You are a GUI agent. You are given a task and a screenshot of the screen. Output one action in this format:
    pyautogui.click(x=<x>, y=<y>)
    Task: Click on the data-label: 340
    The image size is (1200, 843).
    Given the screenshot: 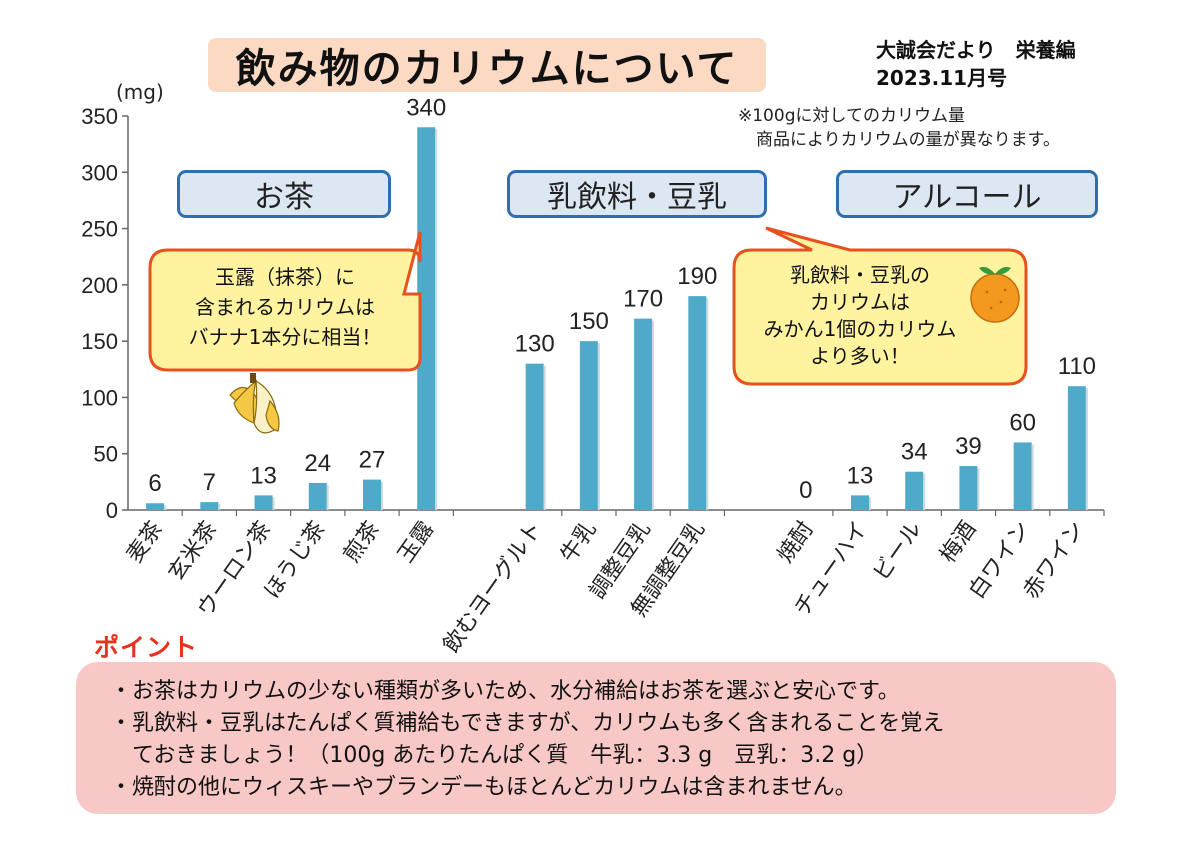 What is the action you would take?
    pyautogui.click(x=426, y=107)
    